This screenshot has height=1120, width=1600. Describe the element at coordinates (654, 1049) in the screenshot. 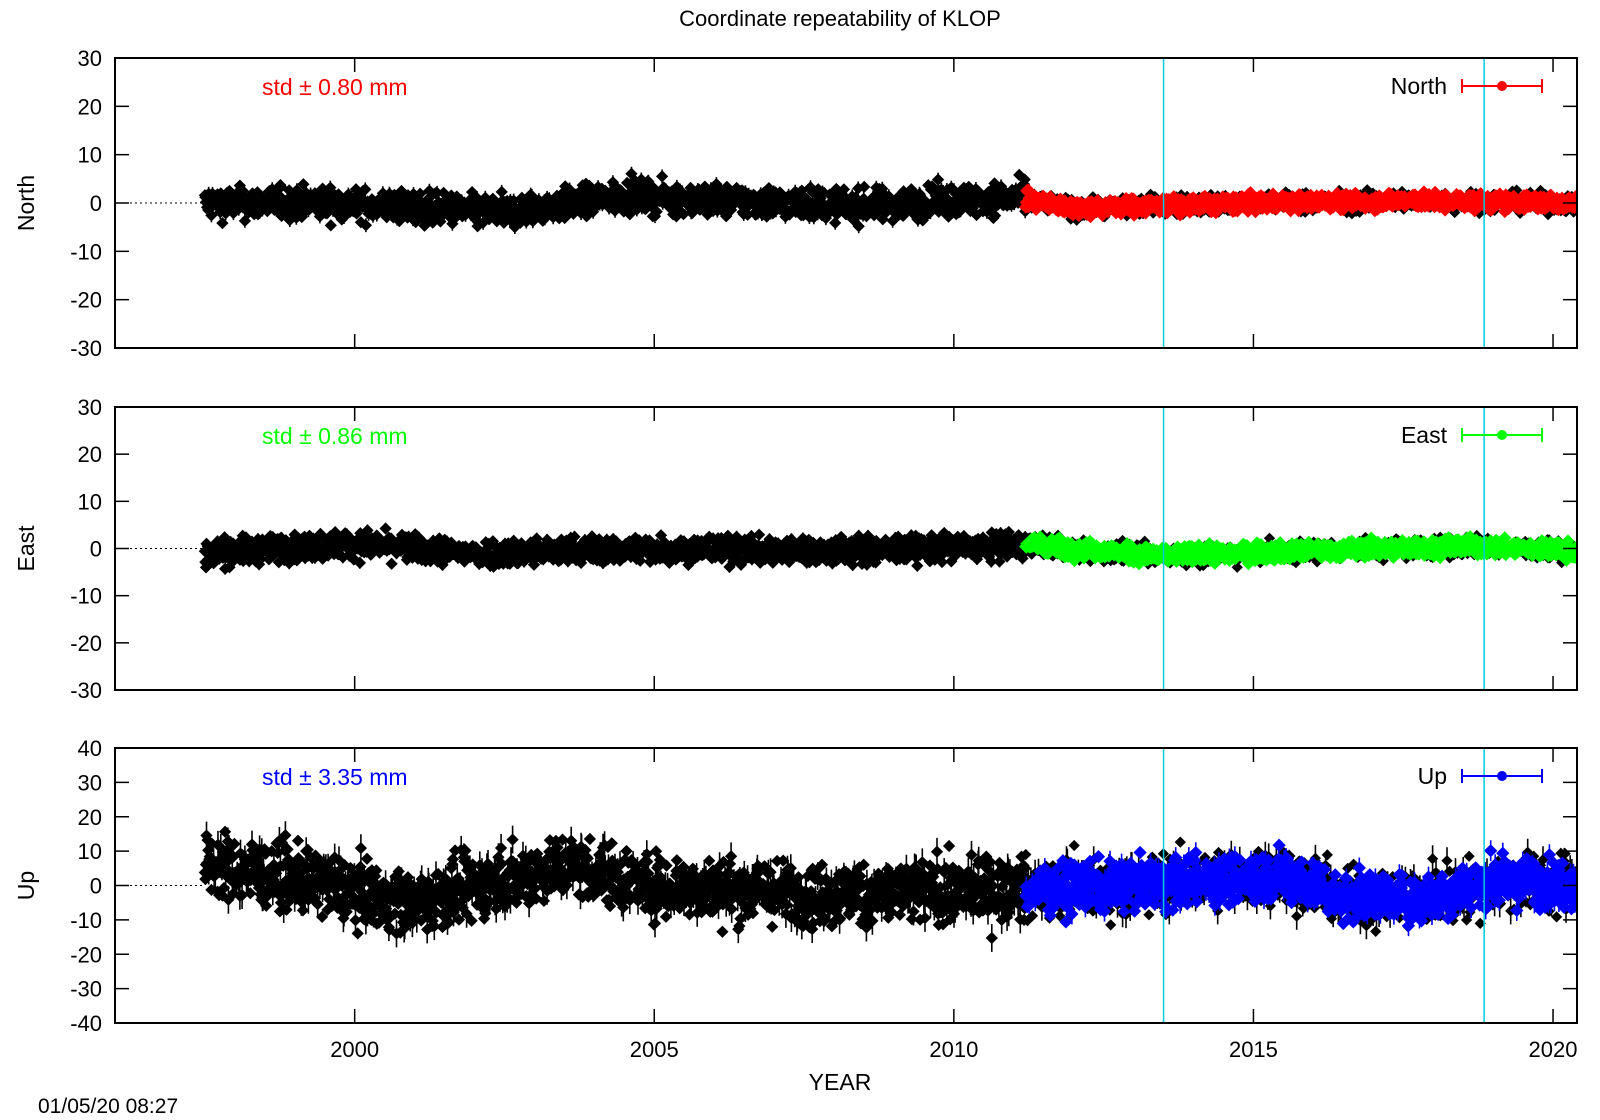

I see `x-tick-label: 2005` at that location.